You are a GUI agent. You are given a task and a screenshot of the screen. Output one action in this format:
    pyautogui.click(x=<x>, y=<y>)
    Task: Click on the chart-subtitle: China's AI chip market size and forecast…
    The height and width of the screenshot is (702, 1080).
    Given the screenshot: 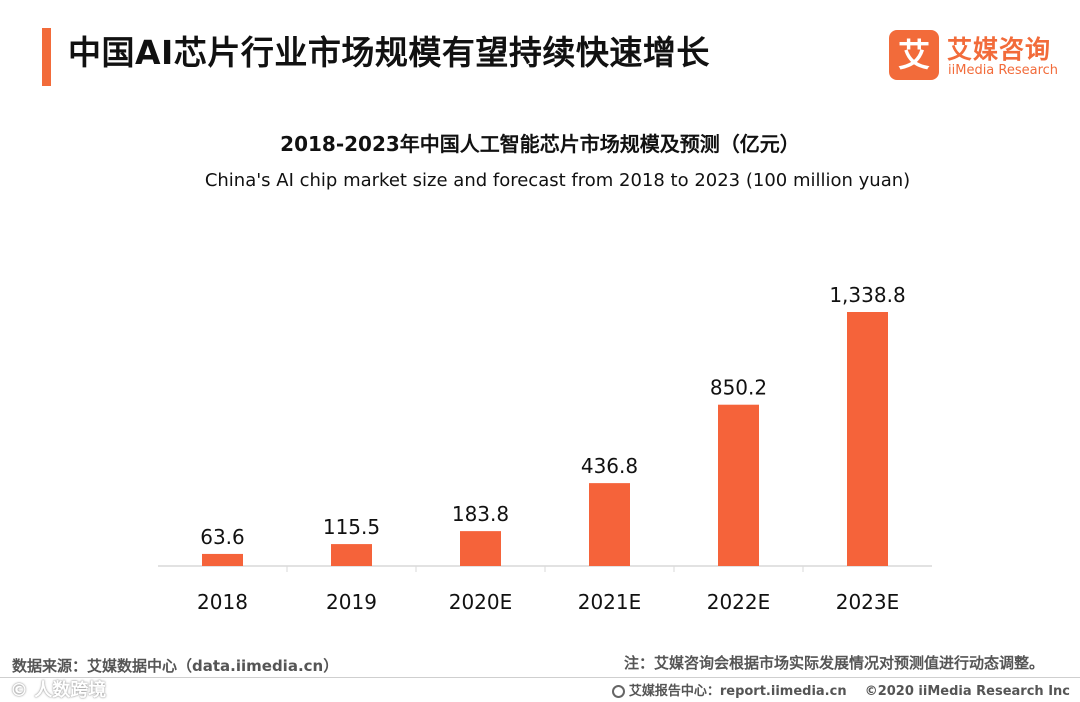 What is the action you would take?
    pyautogui.click(x=557, y=180)
    